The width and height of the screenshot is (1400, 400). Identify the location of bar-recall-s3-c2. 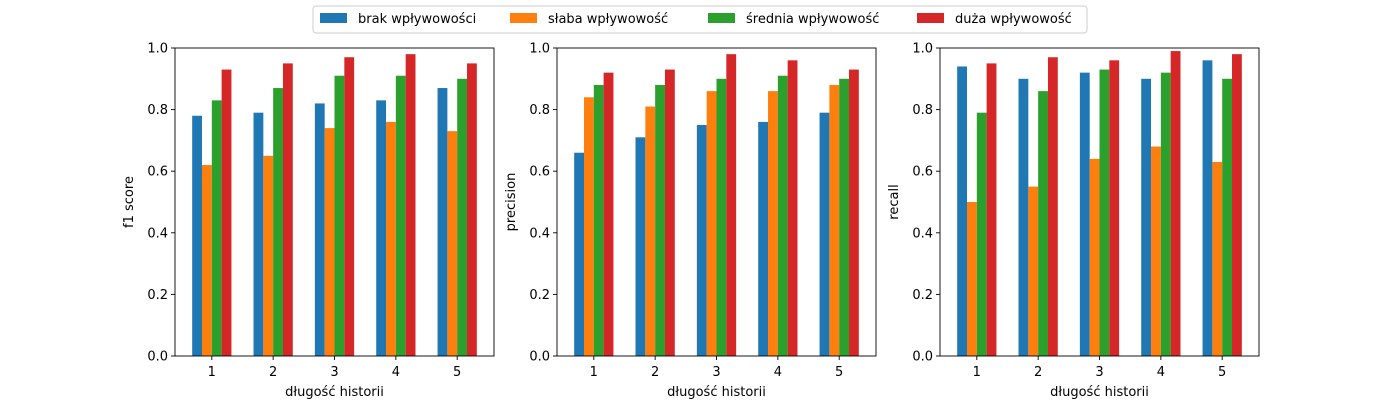
(1043, 224).